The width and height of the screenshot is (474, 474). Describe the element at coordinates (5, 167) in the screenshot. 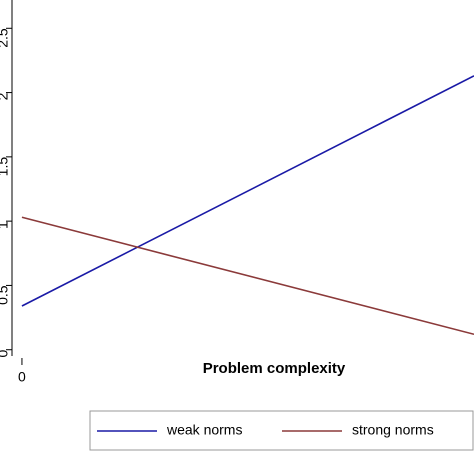

I see `y-tick-label: 1.5` at that location.